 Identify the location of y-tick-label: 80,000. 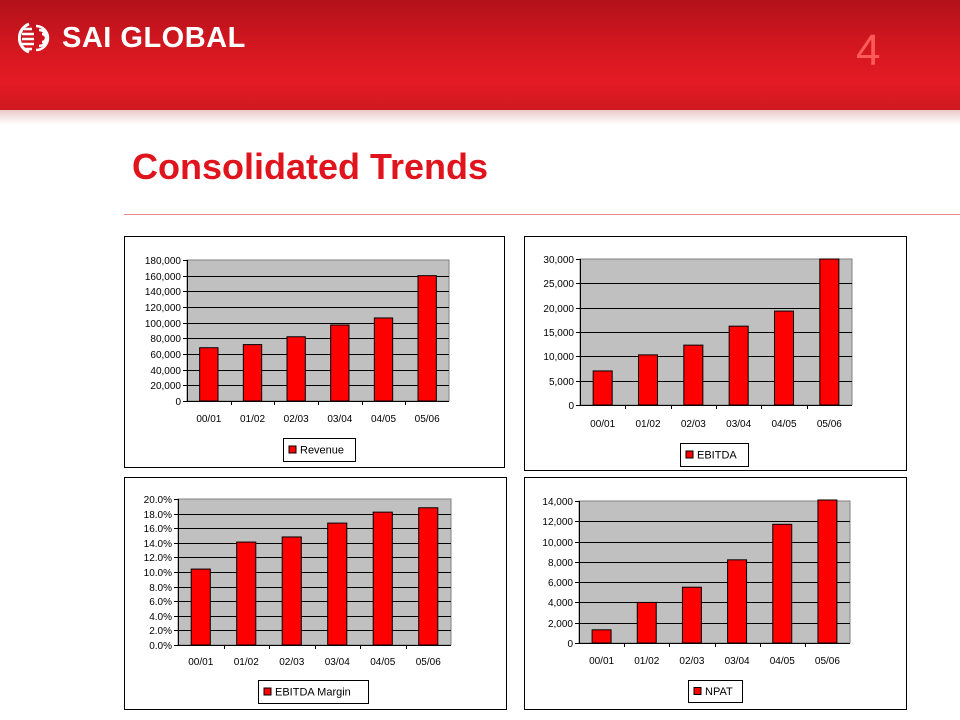
(165, 339).